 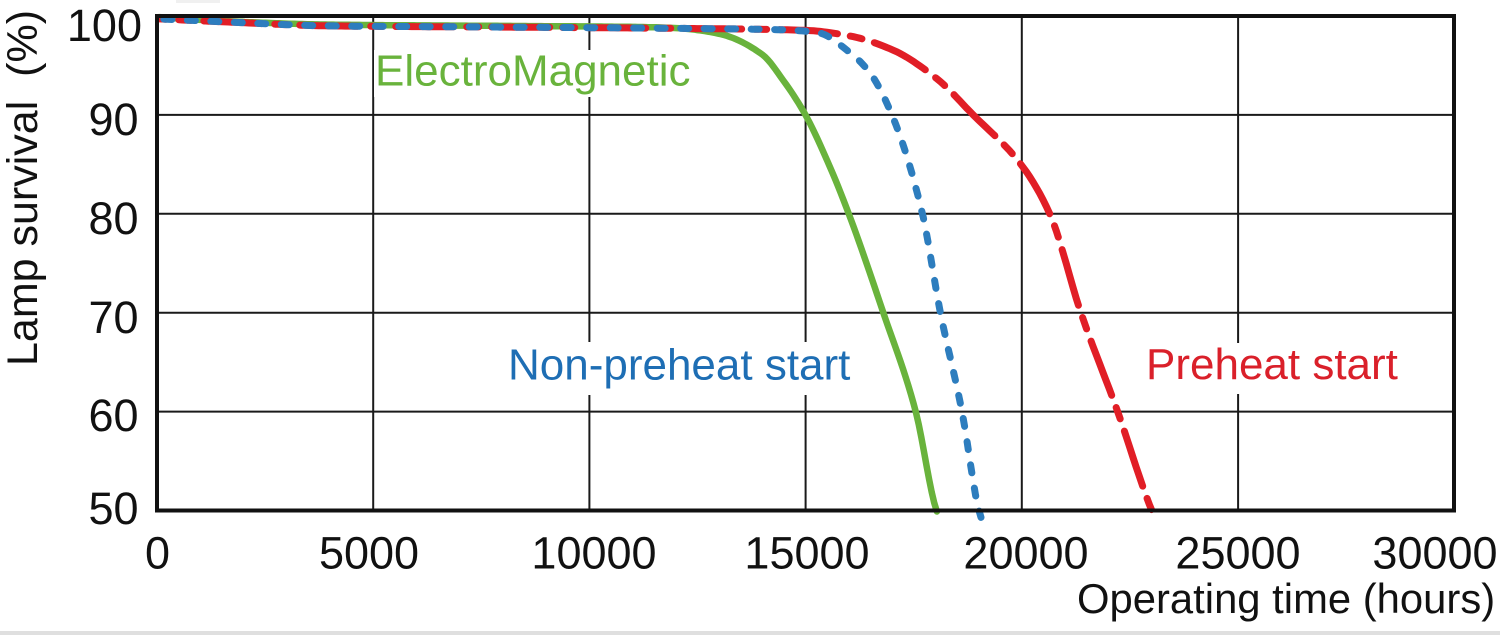 I want to click on svg-text: 90, so click(x=113, y=119).